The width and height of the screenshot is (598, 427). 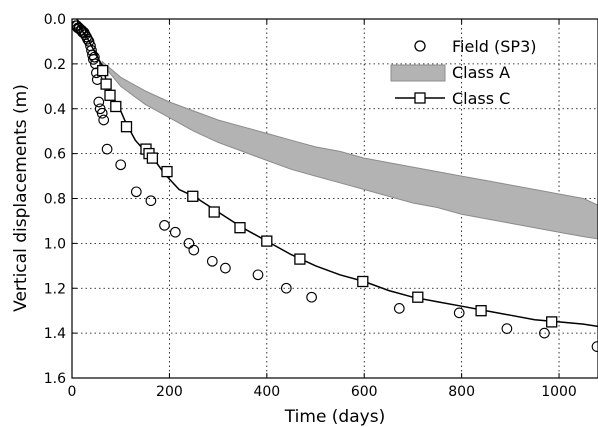 What do you see at coordinates (55, 110) in the screenshot?
I see `y-tick-label: 0.4` at bounding box center [55, 110].